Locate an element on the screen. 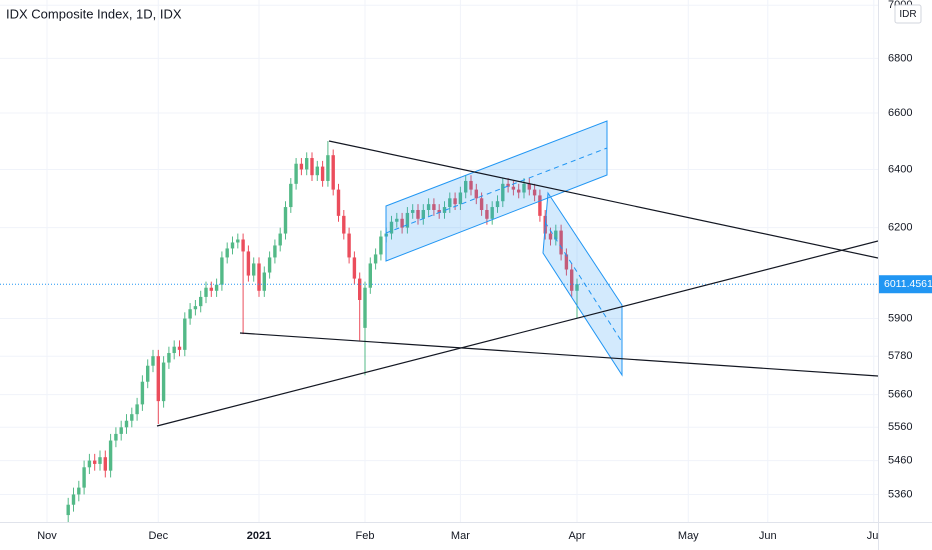  y-tick-label: 5460 is located at coordinates (900, 460).